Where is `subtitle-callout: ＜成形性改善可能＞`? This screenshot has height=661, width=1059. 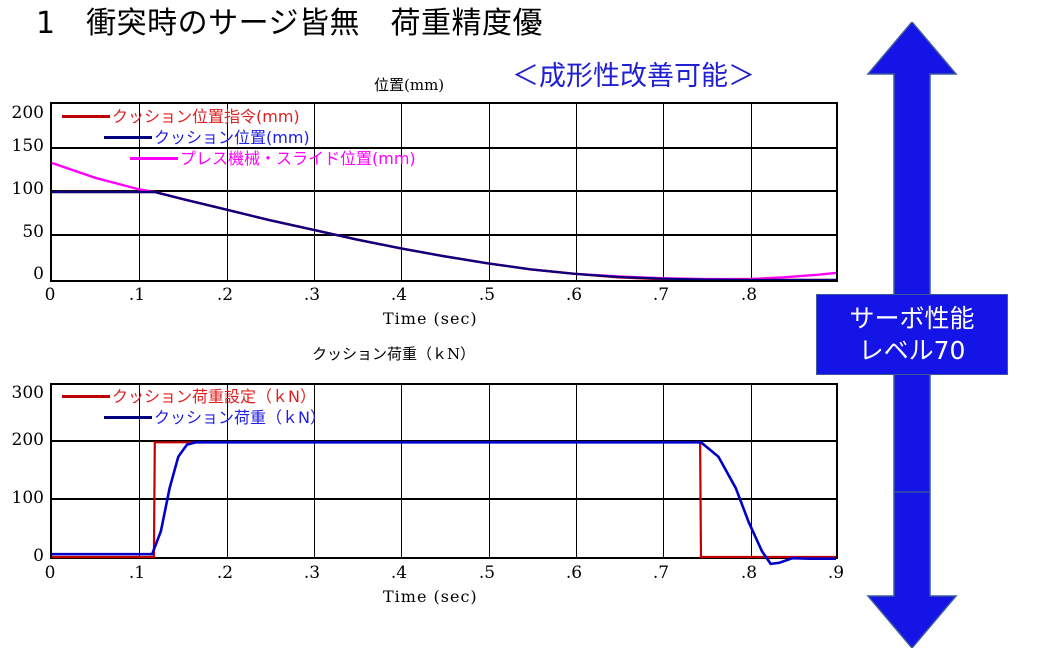
subtitle-callout: ＜成形性改善可能＞ is located at coordinates (633, 76).